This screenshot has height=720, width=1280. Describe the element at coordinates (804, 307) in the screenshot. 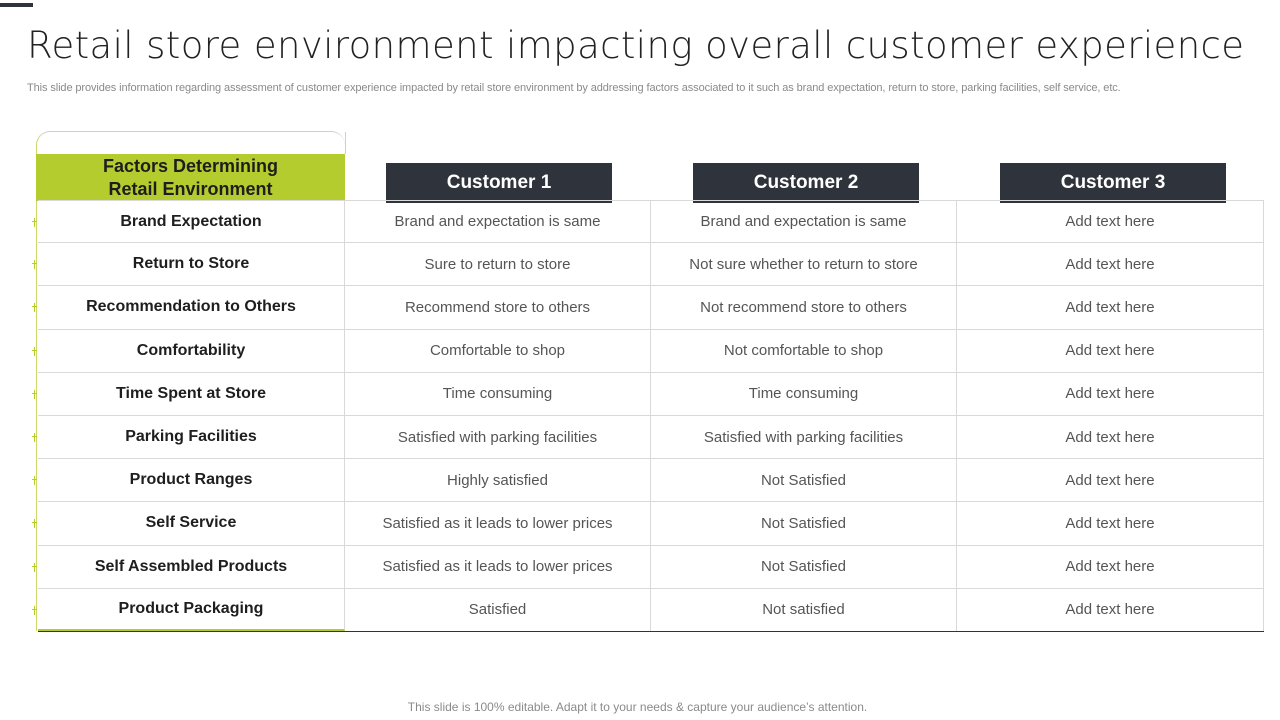

I see `customer-2-cell: Not recommend store to others` at that location.